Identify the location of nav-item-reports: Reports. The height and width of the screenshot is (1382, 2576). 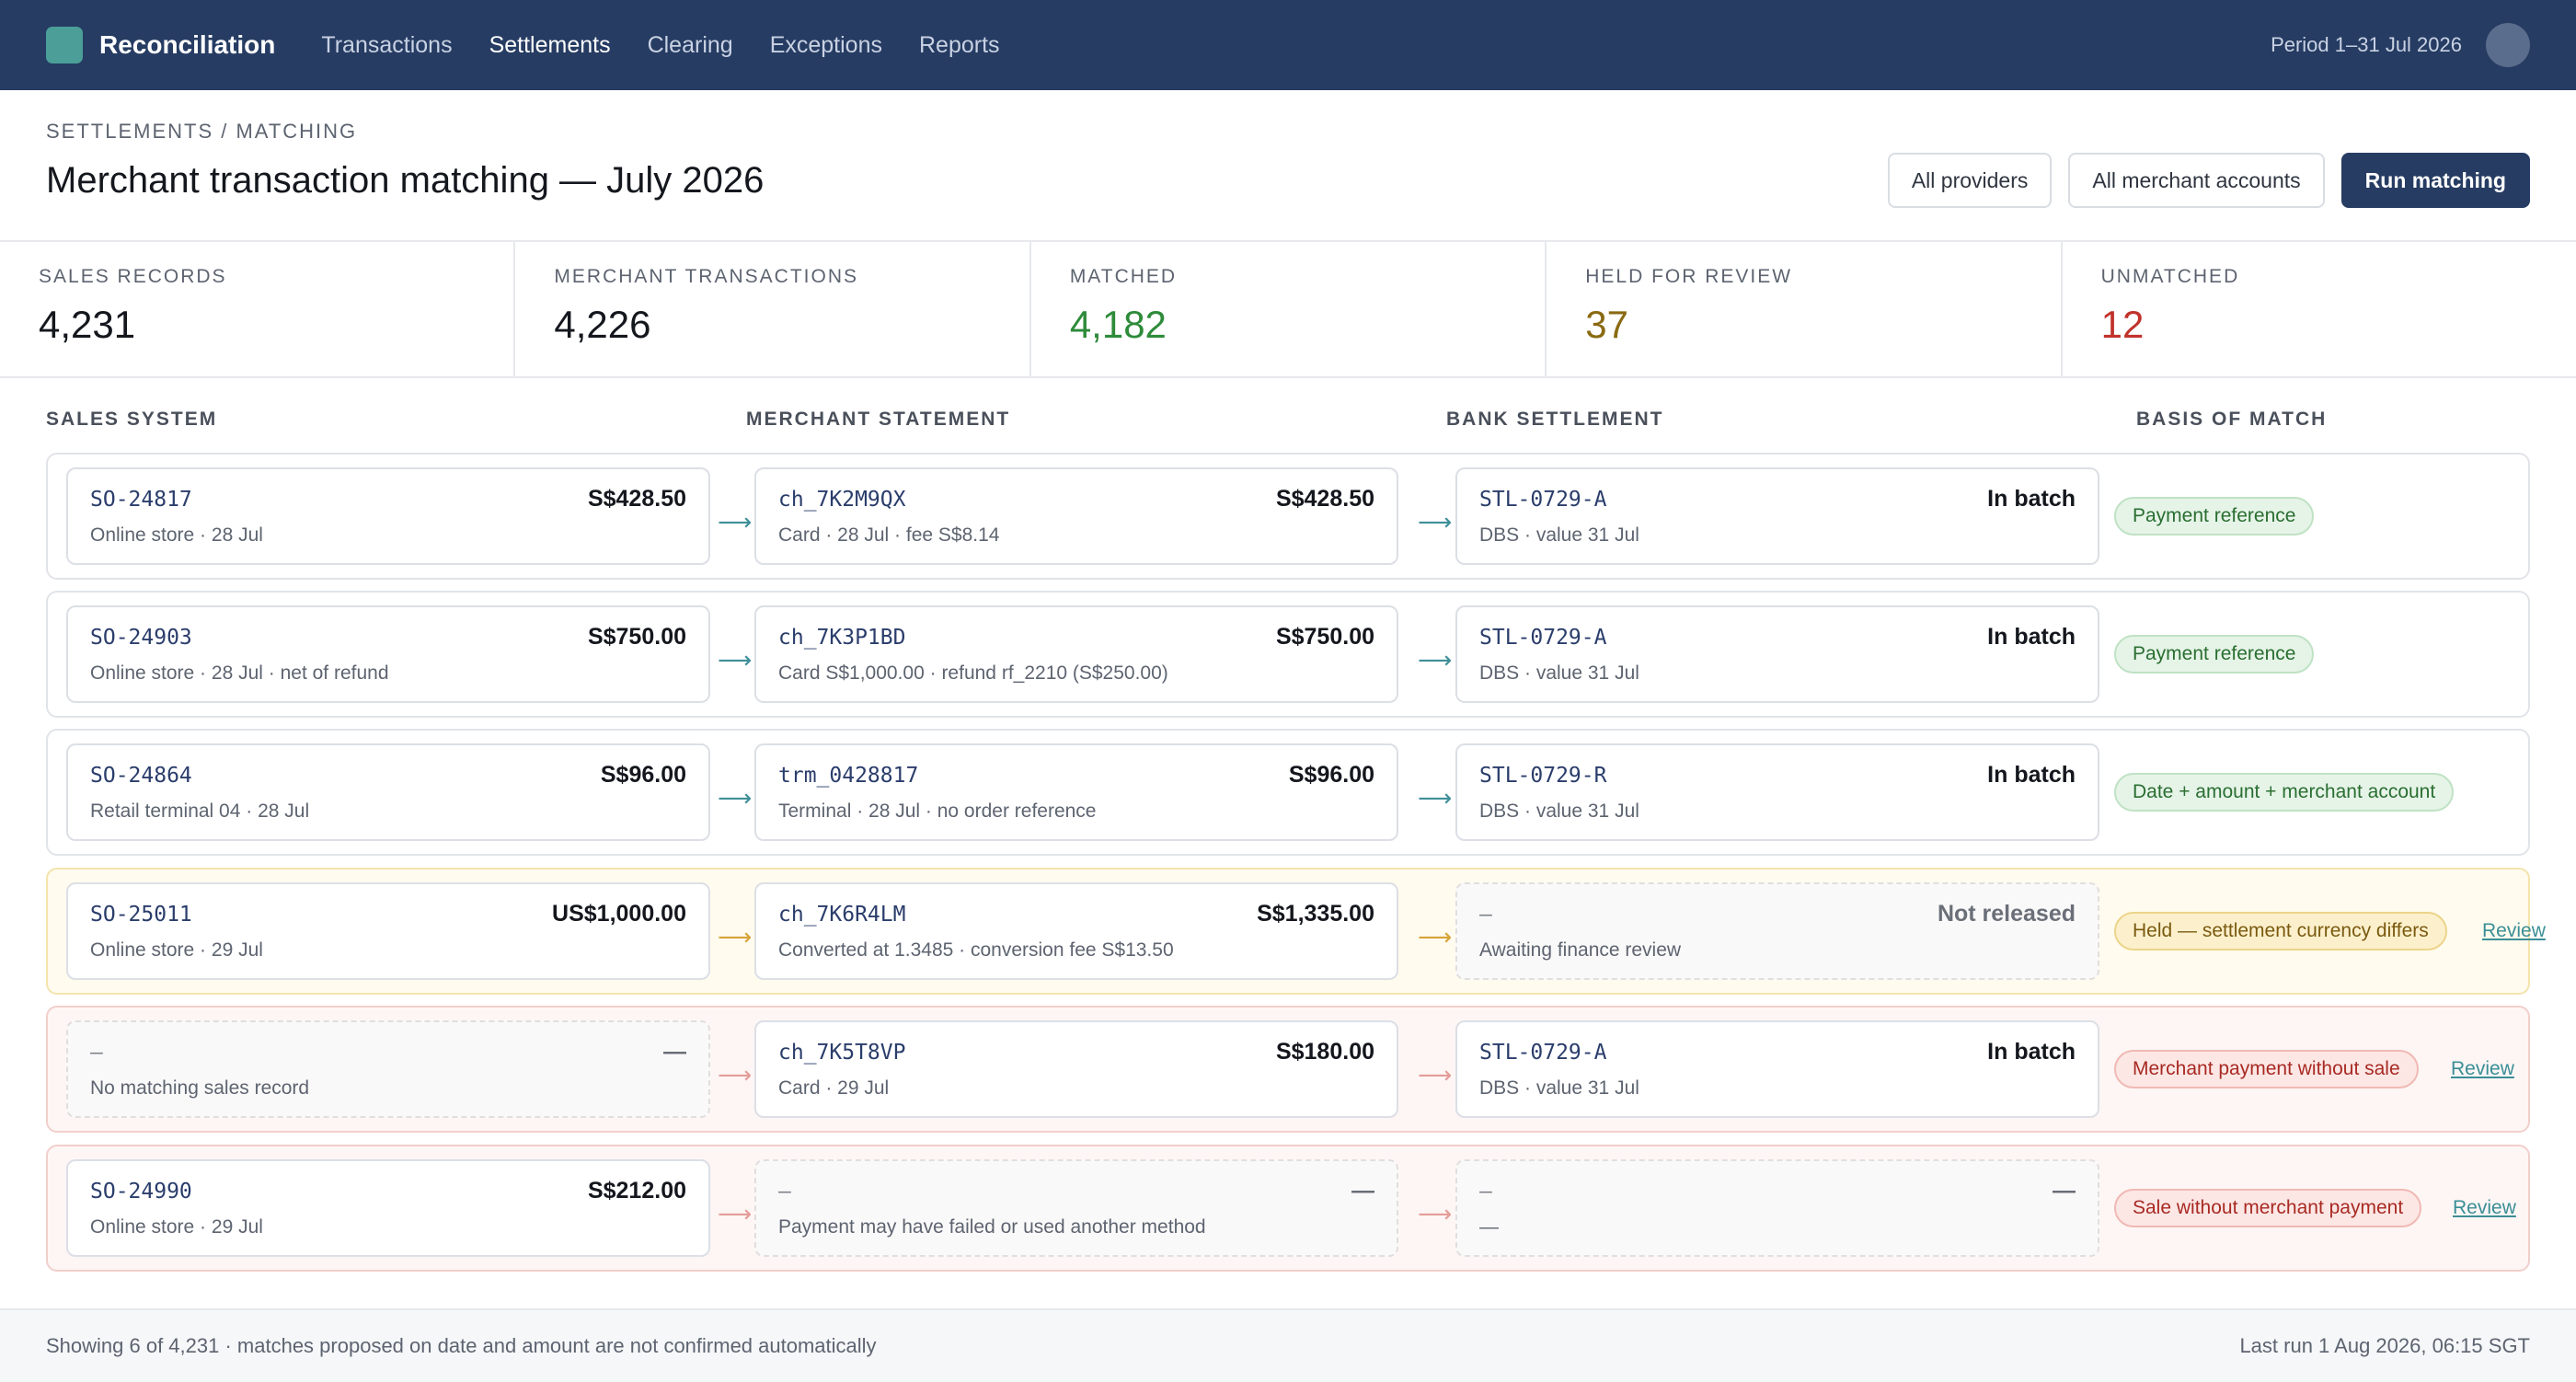
(959, 44).